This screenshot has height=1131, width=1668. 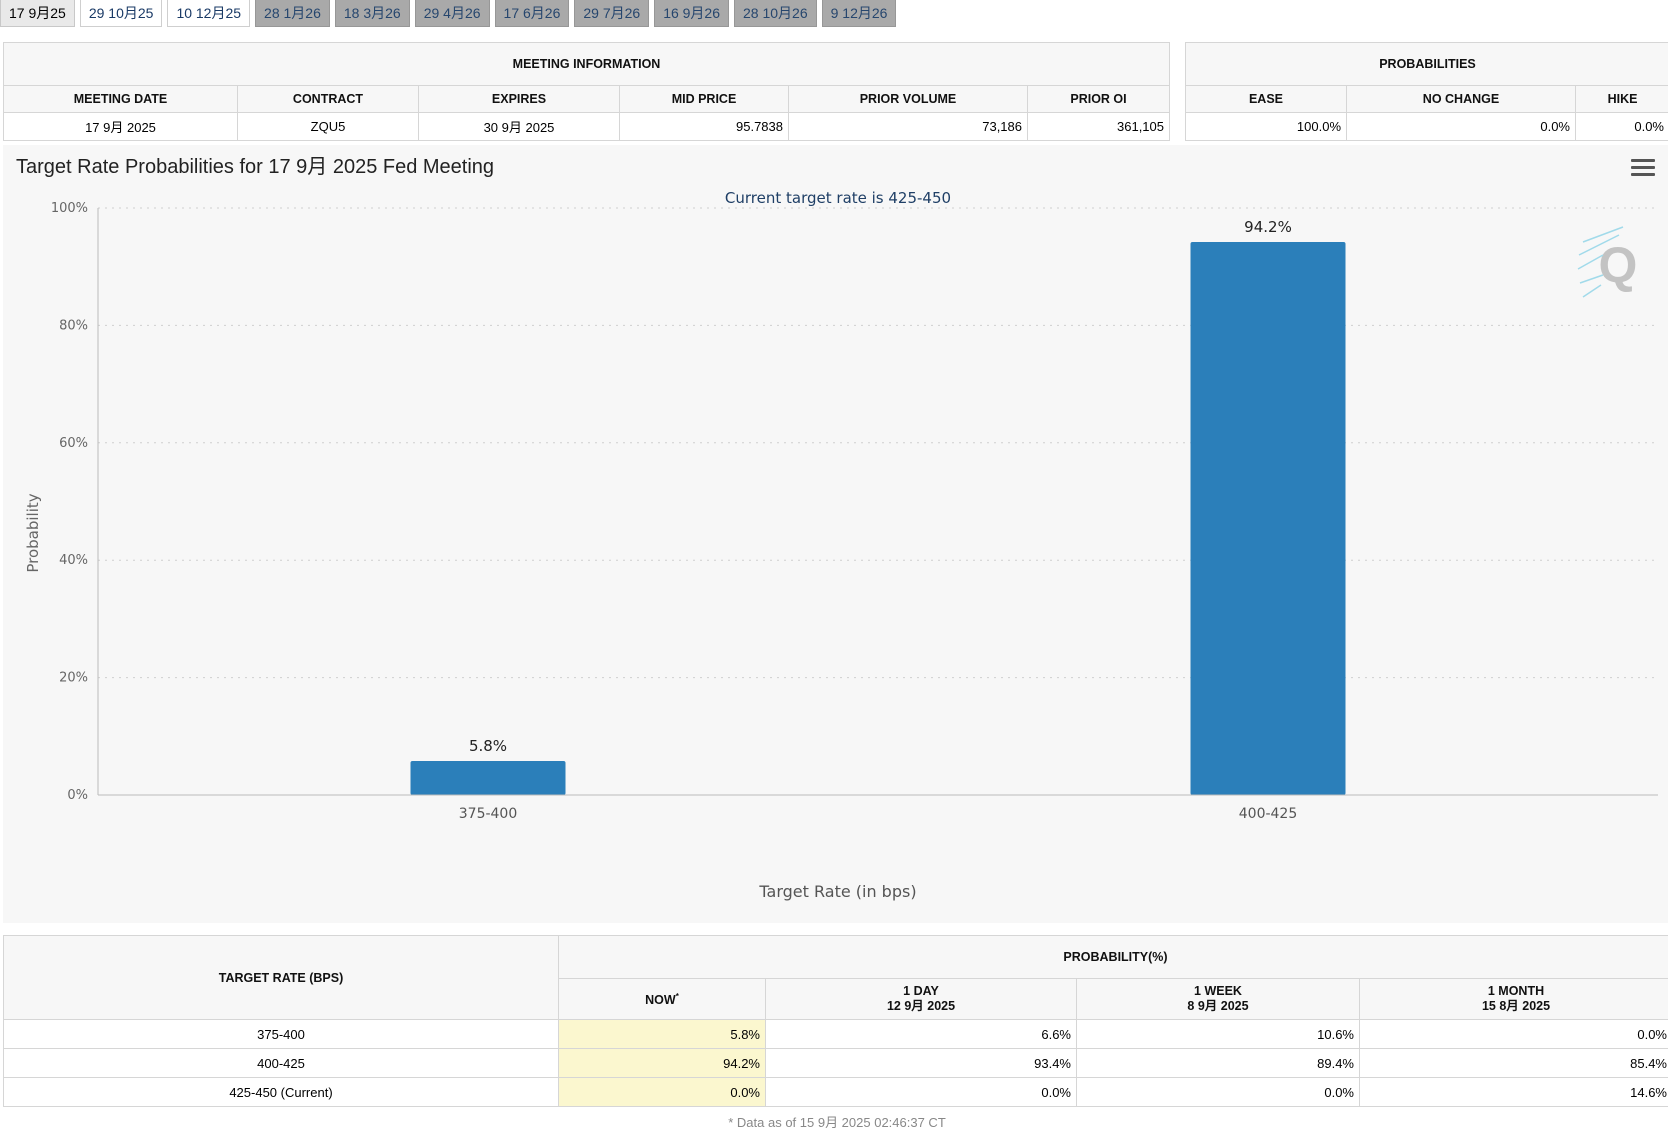 What do you see at coordinates (292, 13) in the screenshot?
I see `meeting-tab: 28 1月26` at bounding box center [292, 13].